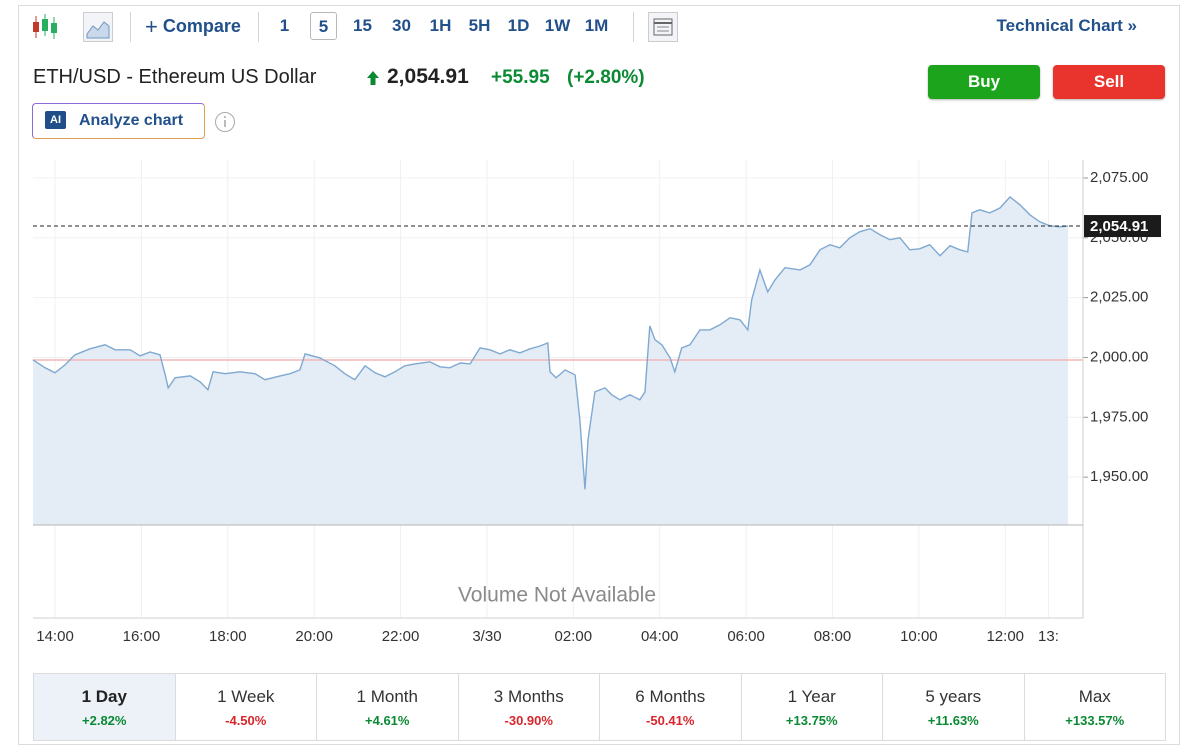  What do you see at coordinates (246, 720) in the screenshot?
I see `period-change: -4.50%` at bounding box center [246, 720].